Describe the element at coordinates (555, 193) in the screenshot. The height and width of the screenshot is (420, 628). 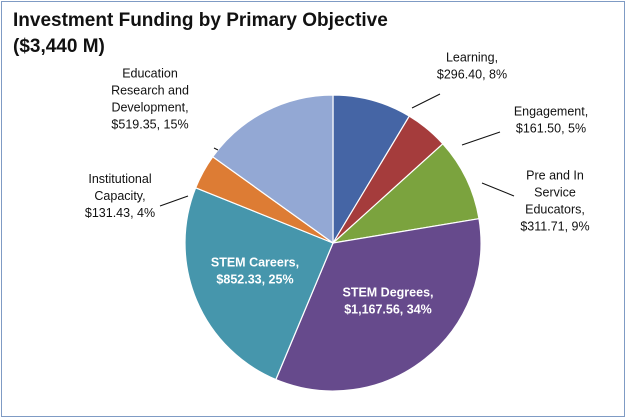
I see `slice-label-line: Service` at that location.